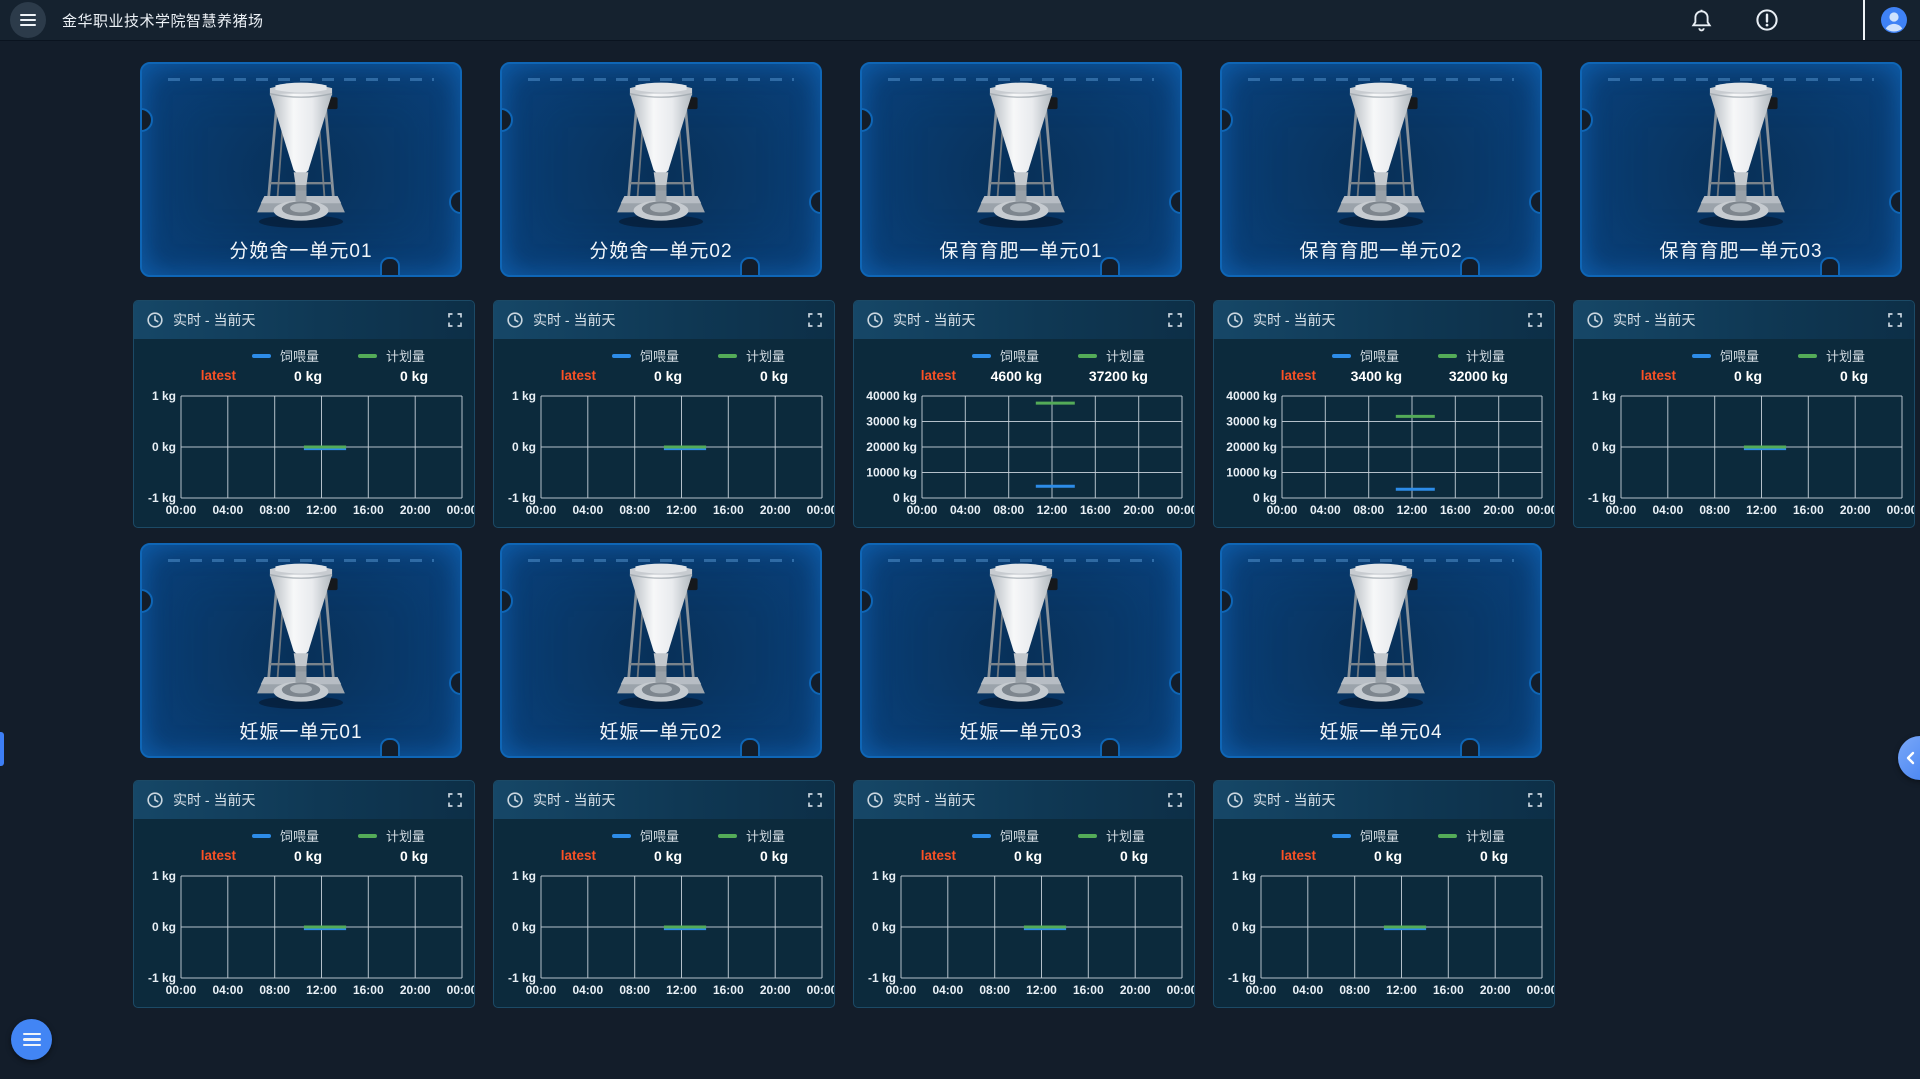  Describe the element at coordinates (587, 510) in the screenshot. I see `svg-text: 04:00` at that location.